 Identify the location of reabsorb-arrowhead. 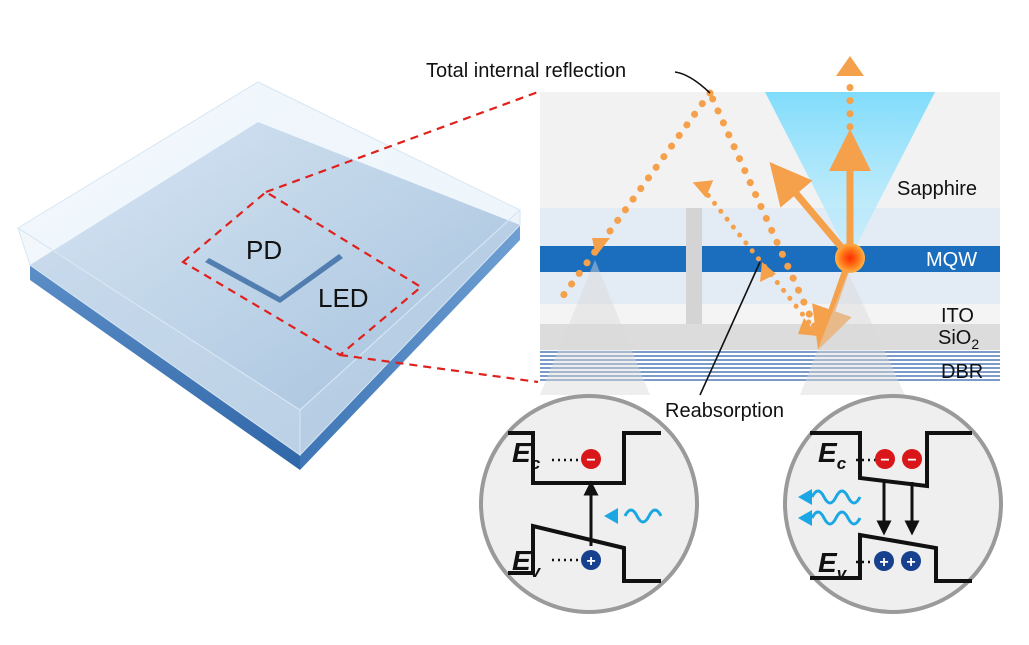
(768, 272).